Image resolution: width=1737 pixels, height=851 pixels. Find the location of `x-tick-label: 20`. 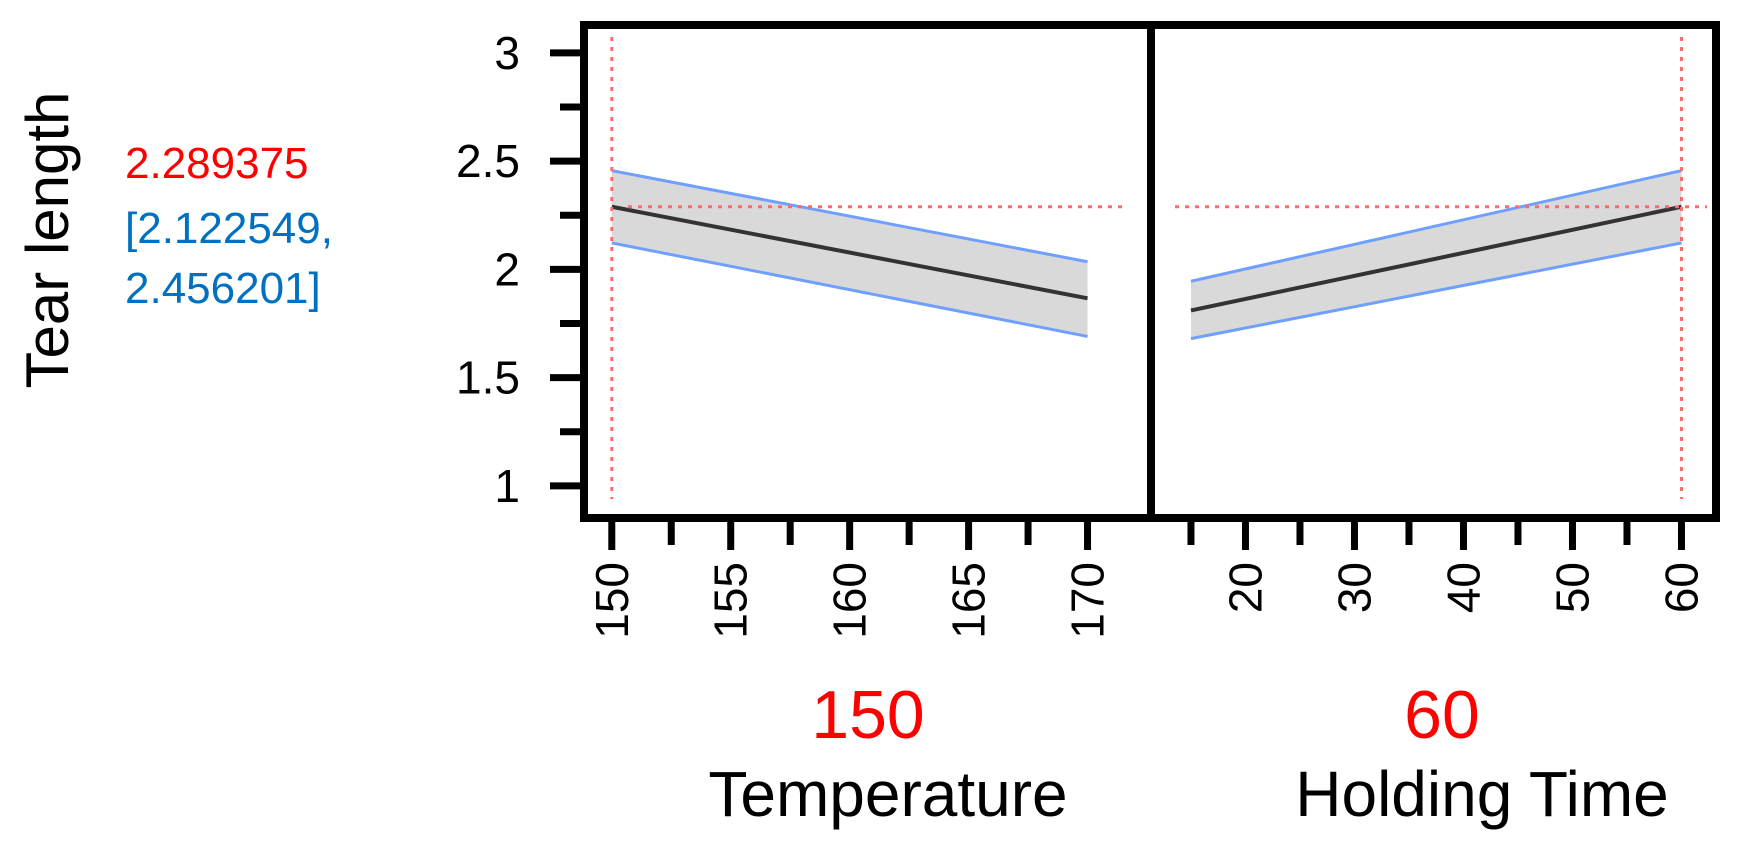

x-tick-label: 20 is located at coordinates (1245, 587).